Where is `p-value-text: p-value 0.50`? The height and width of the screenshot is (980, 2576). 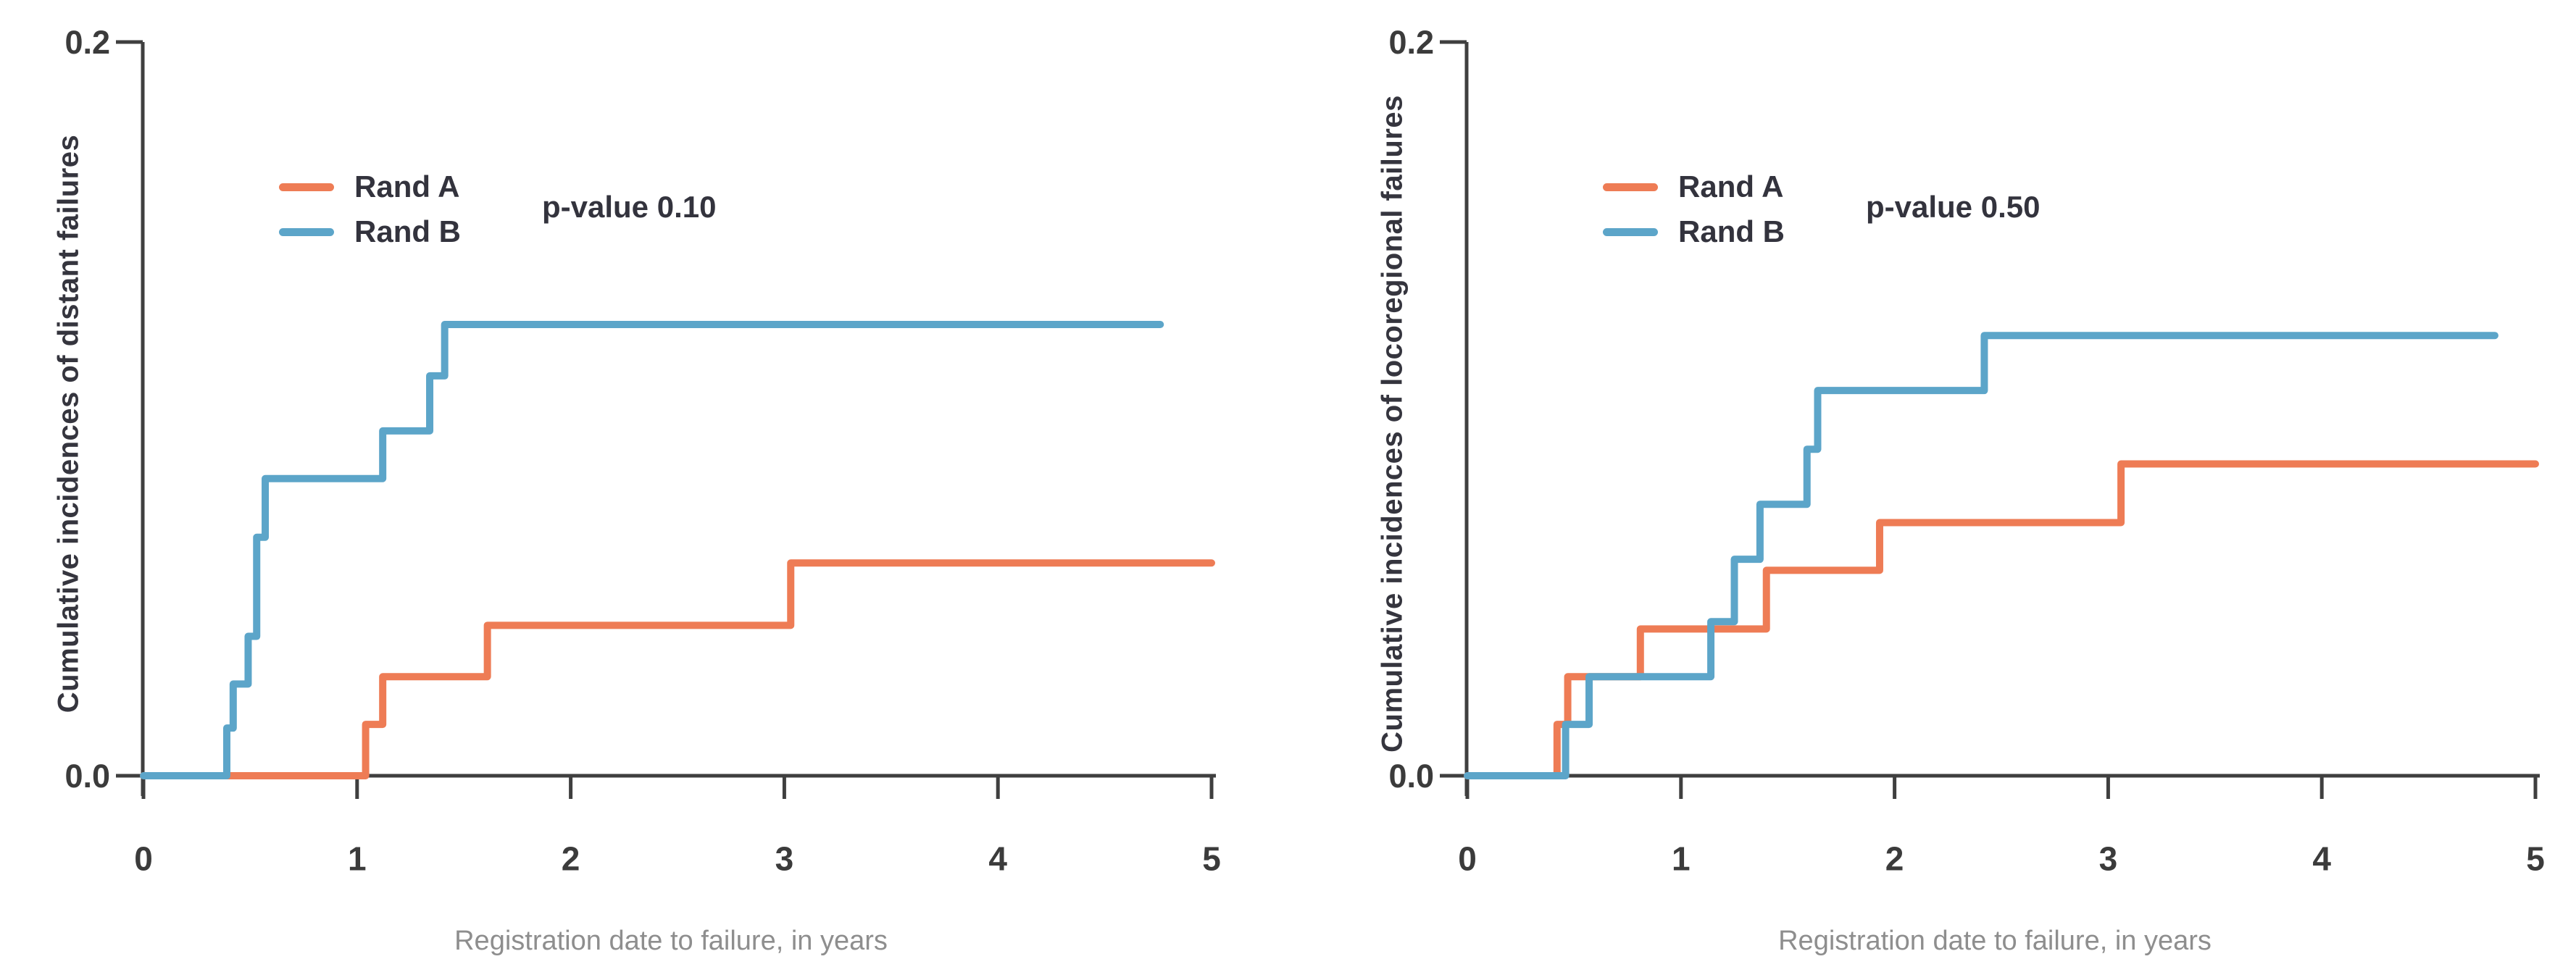 p-value-text: p-value 0.50 is located at coordinates (1953, 207).